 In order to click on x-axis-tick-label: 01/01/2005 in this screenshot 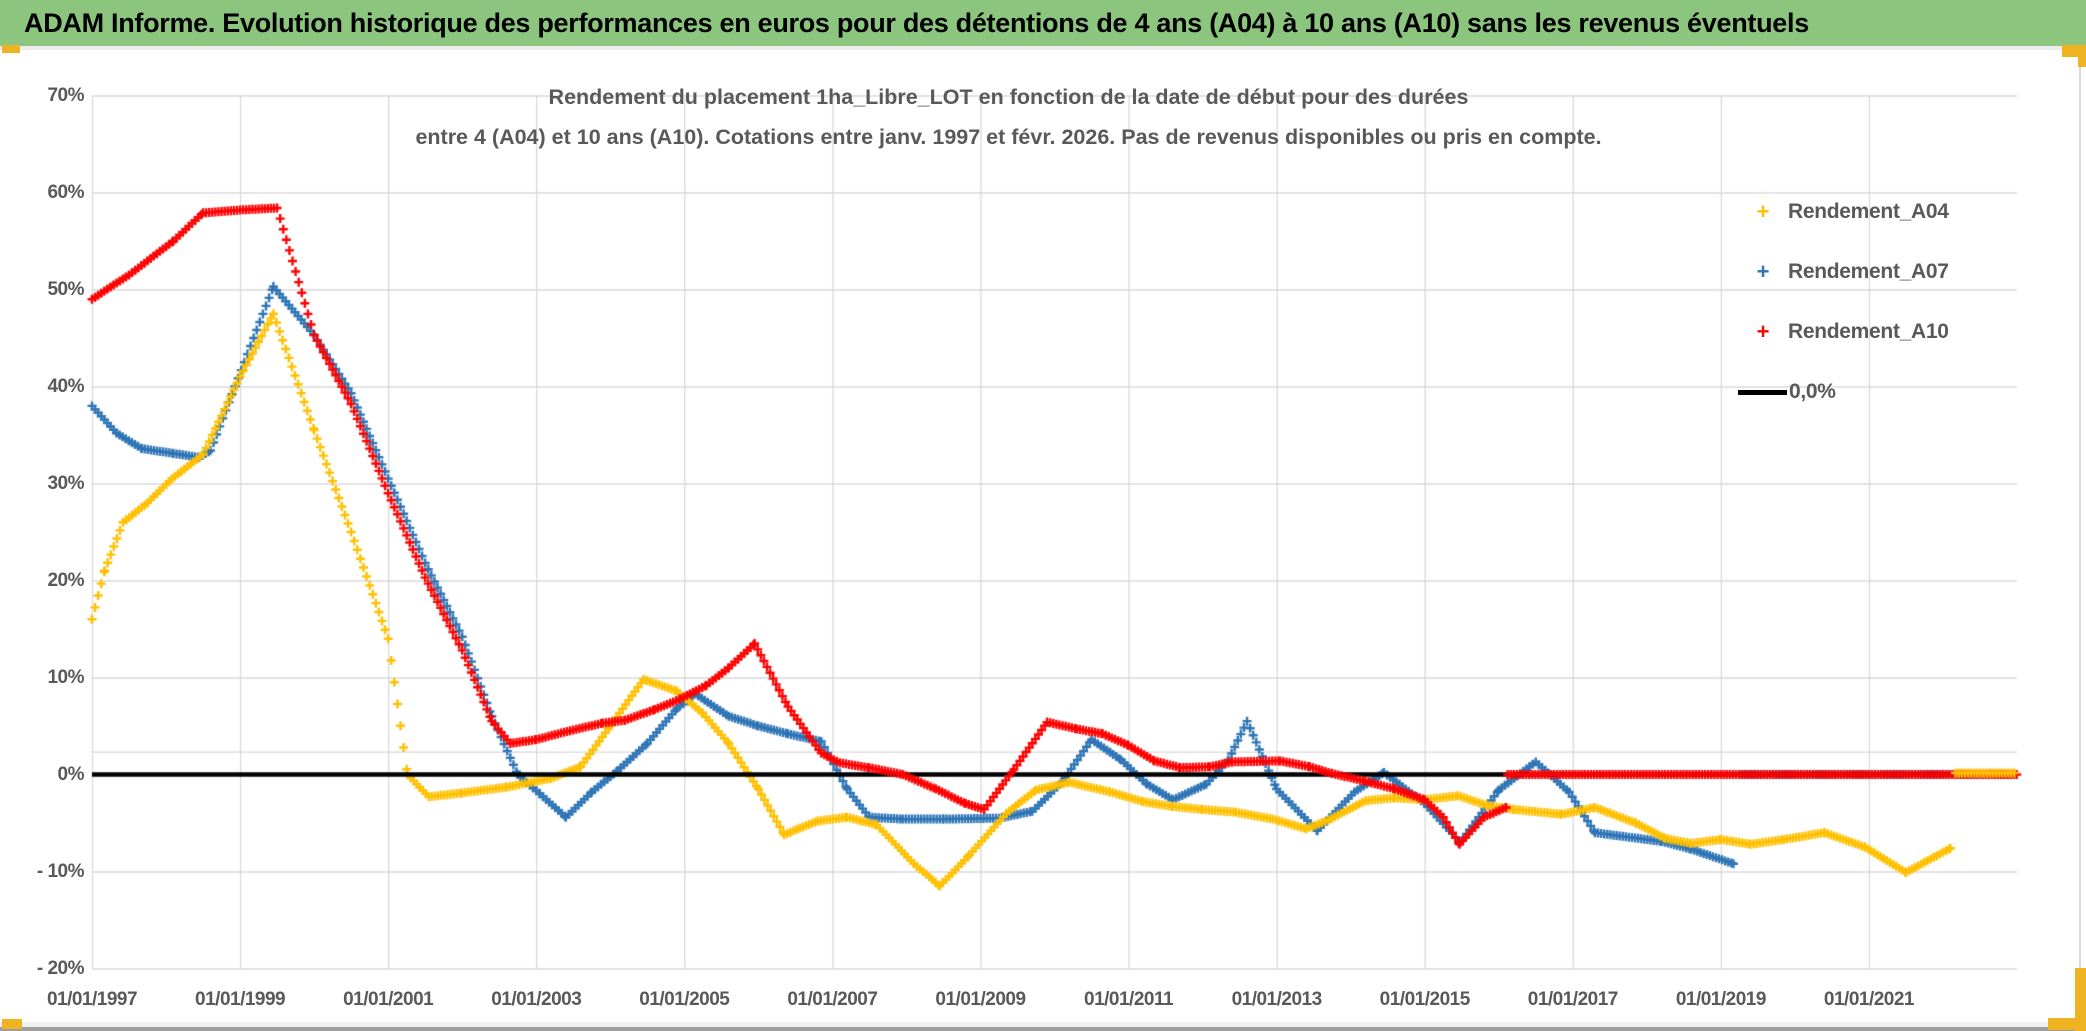, I will do `click(684, 999)`.